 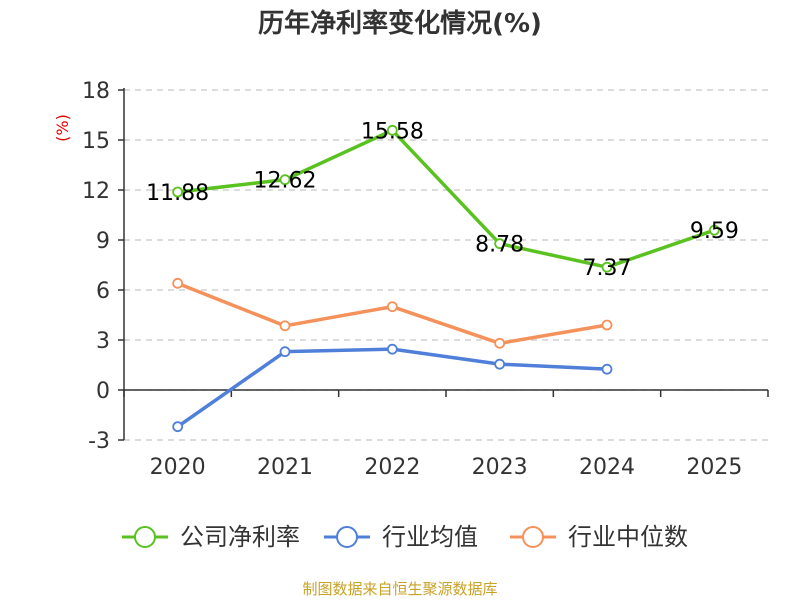 I want to click on data-label: 9.59, so click(x=714, y=231).